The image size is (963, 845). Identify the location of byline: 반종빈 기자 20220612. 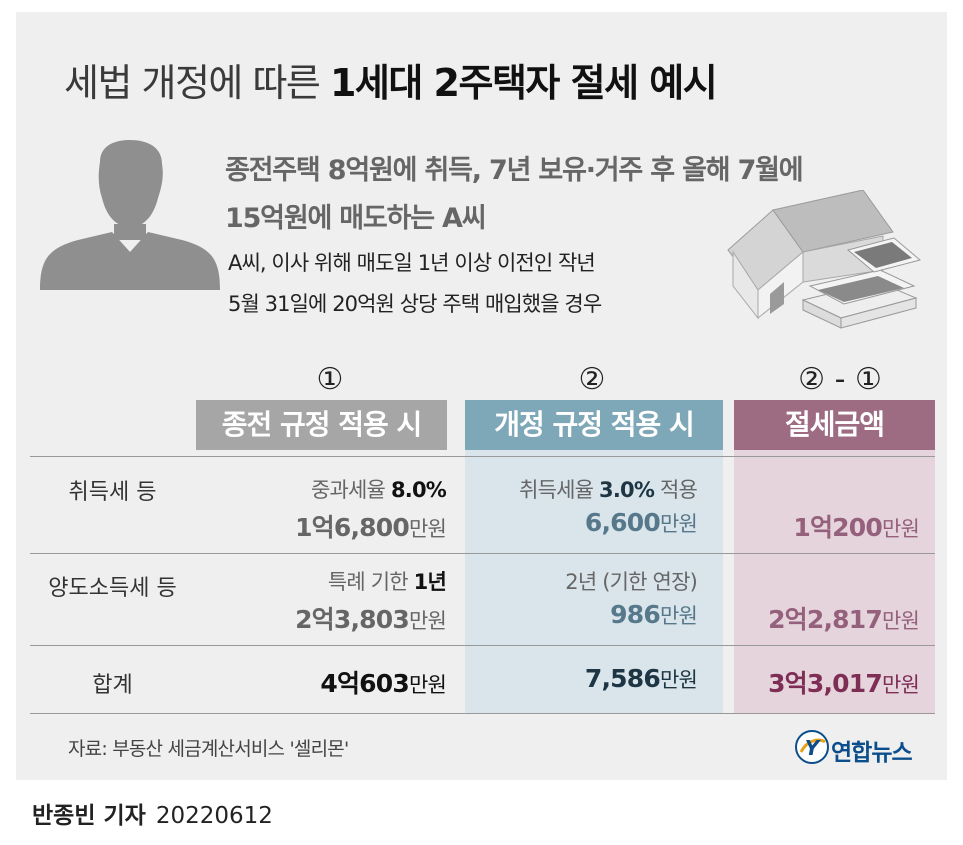
(152, 813).